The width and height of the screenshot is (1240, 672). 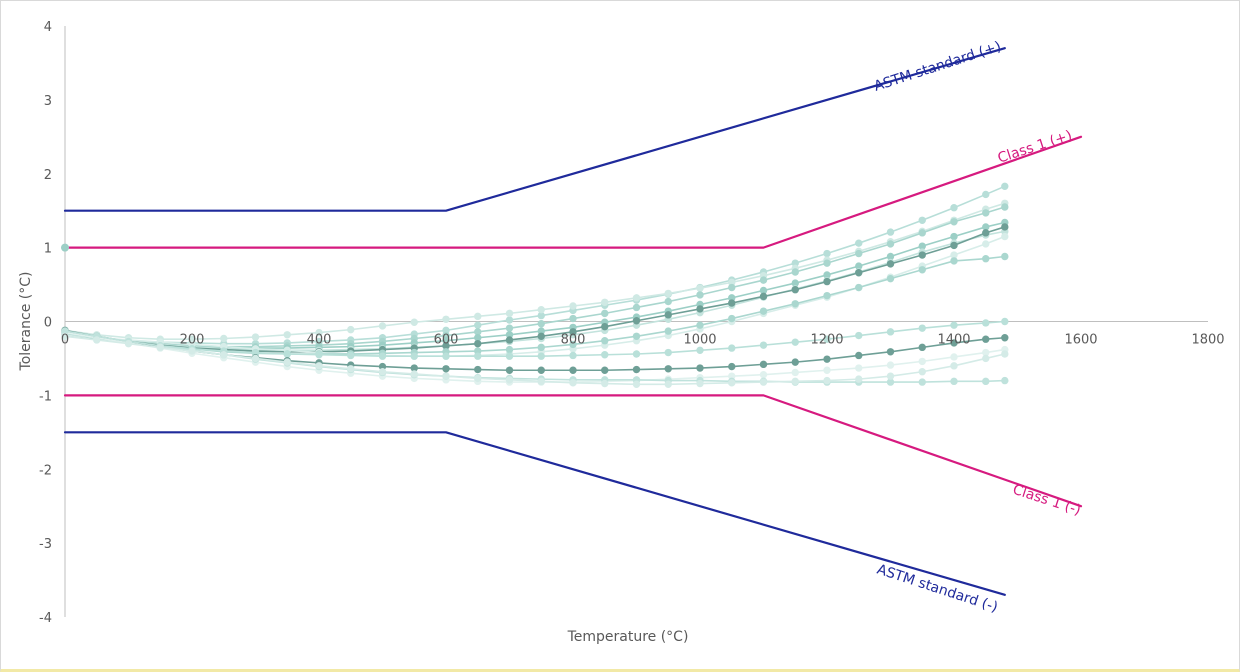 I want to click on x-tick-label: 1400, so click(x=953, y=340).